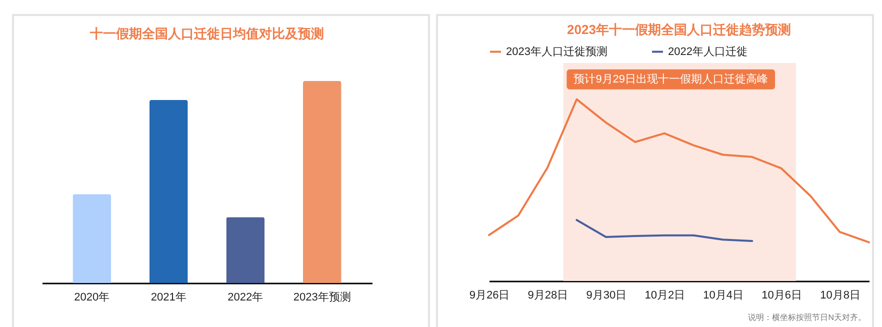  Describe the element at coordinates (168, 298) in the screenshot. I see `x-tick-label: 2021年` at that location.